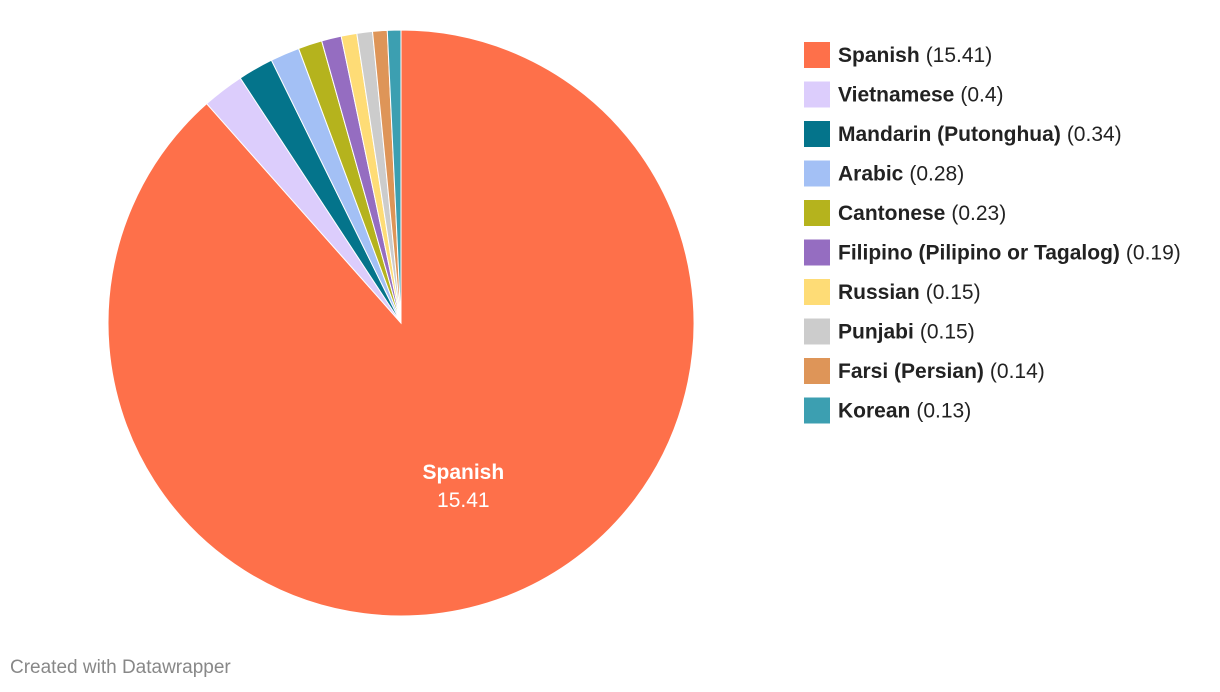 This screenshot has height=692, width=1220. What do you see at coordinates (120, 667) in the screenshot?
I see `credit: Created with Datawrapper` at bounding box center [120, 667].